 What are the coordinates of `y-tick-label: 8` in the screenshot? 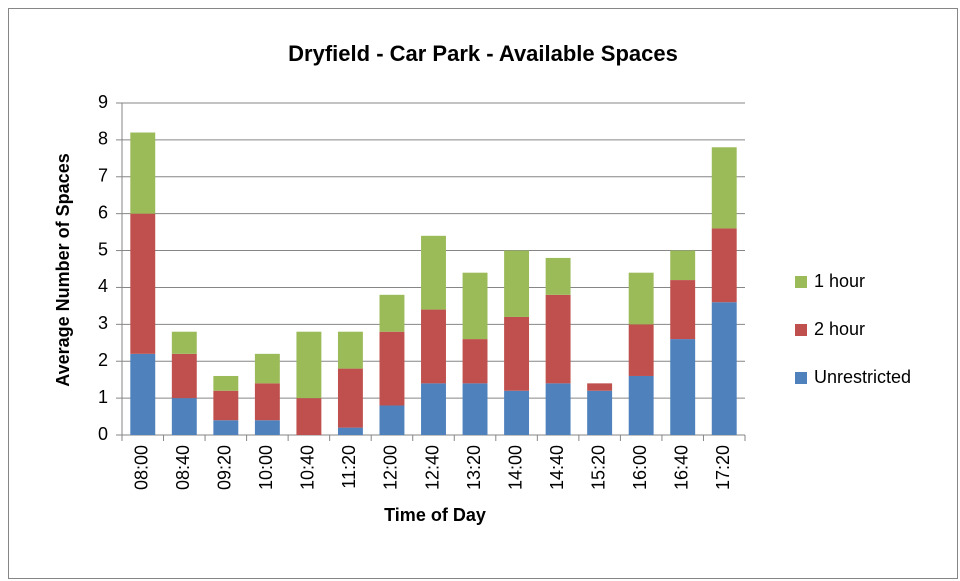 It's located at (103, 139).